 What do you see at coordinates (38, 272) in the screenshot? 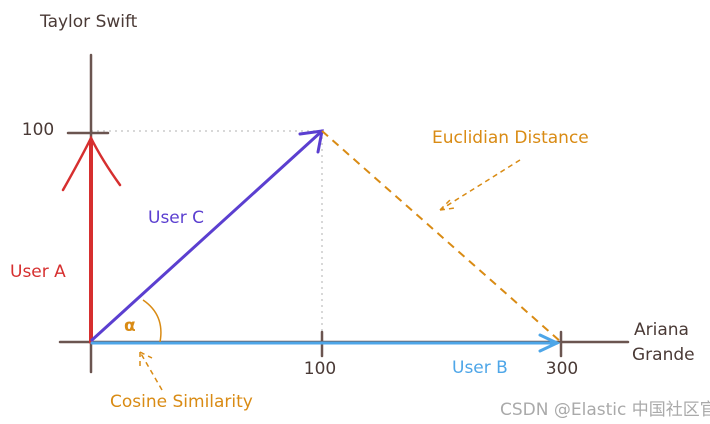
I see `vector-label: User A` at bounding box center [38, 272].